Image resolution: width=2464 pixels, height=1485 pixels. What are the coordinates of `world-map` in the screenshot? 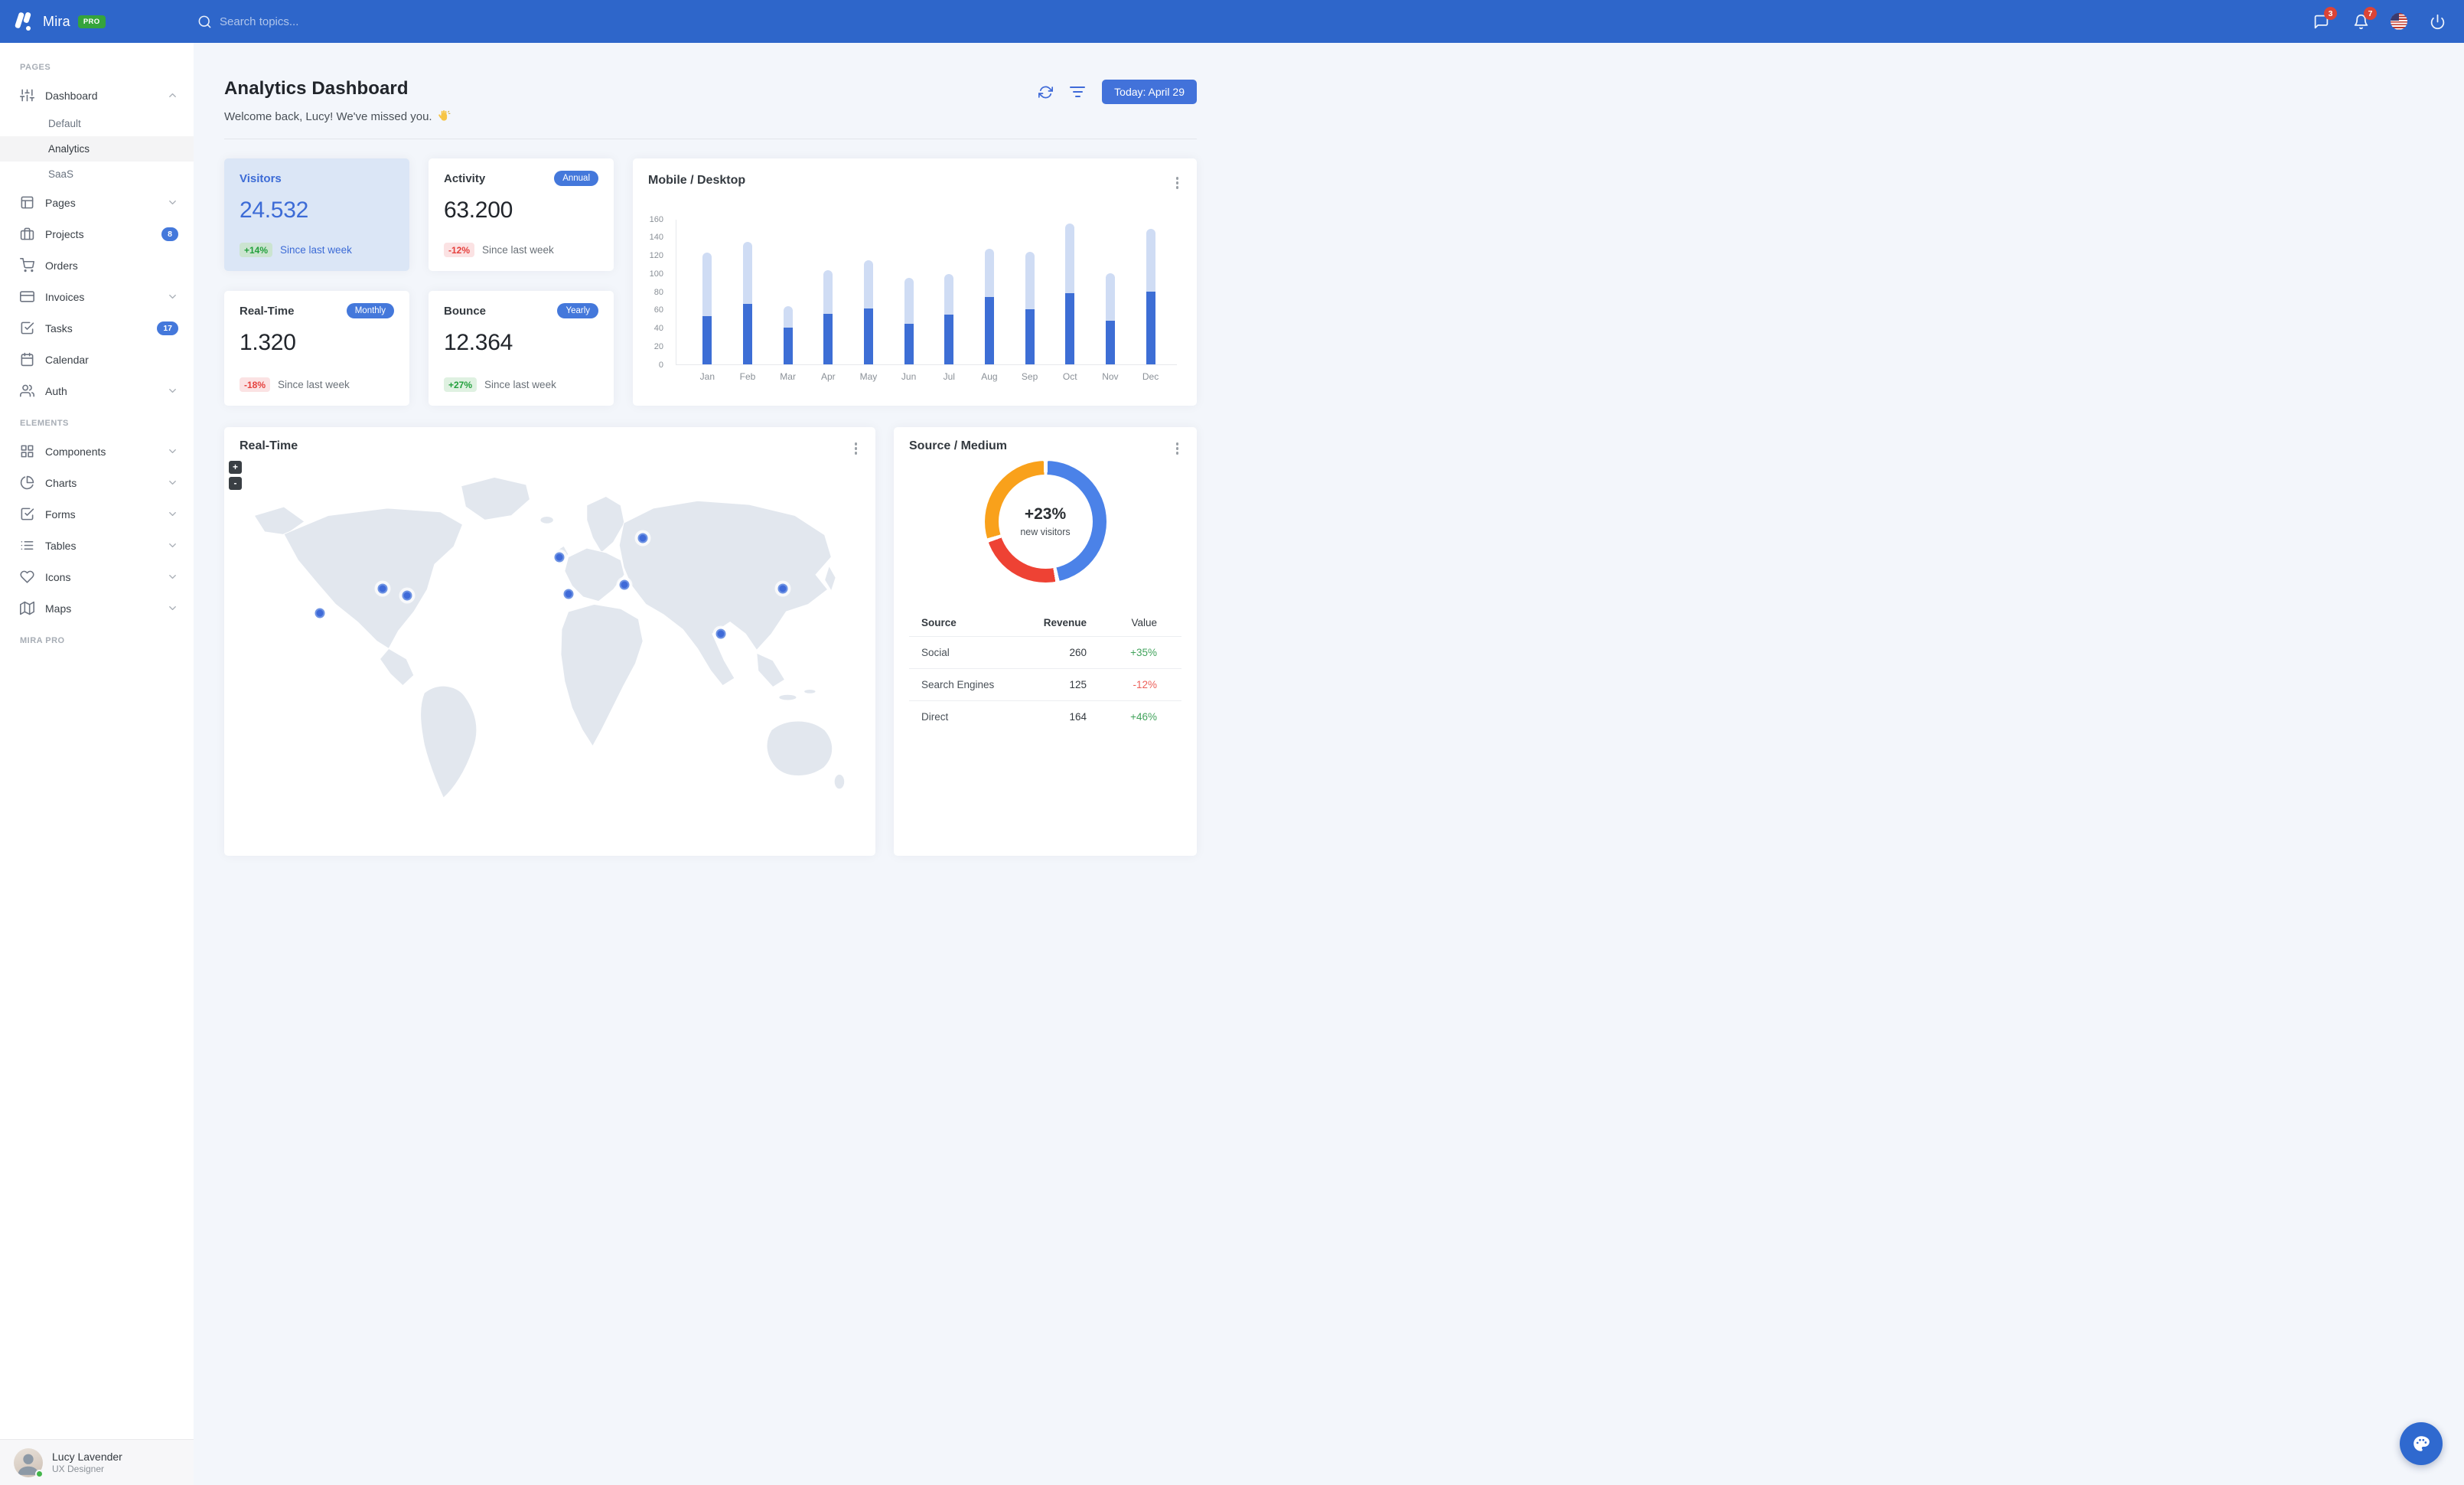 It's located at (550, 637).